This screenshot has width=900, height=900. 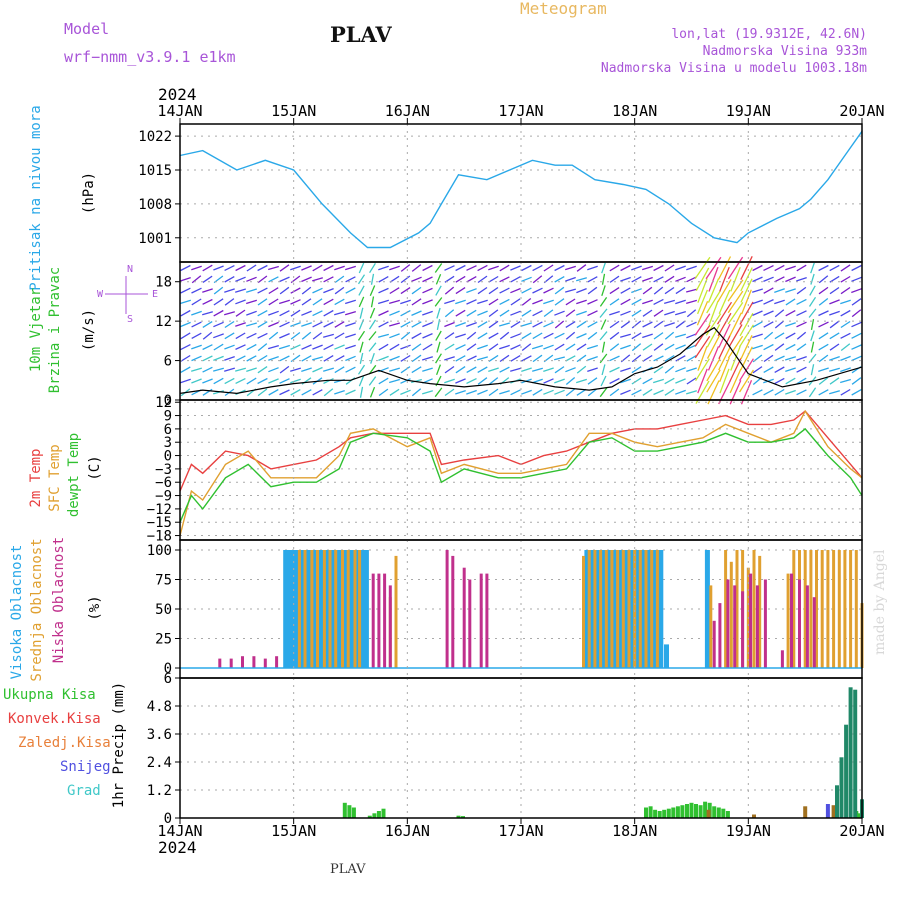 What do you see at coordinates (119, 745) in the screenshot?
I see `precip-ylabel: 1hr Precip (mm)` at bounding box center [119, 745].